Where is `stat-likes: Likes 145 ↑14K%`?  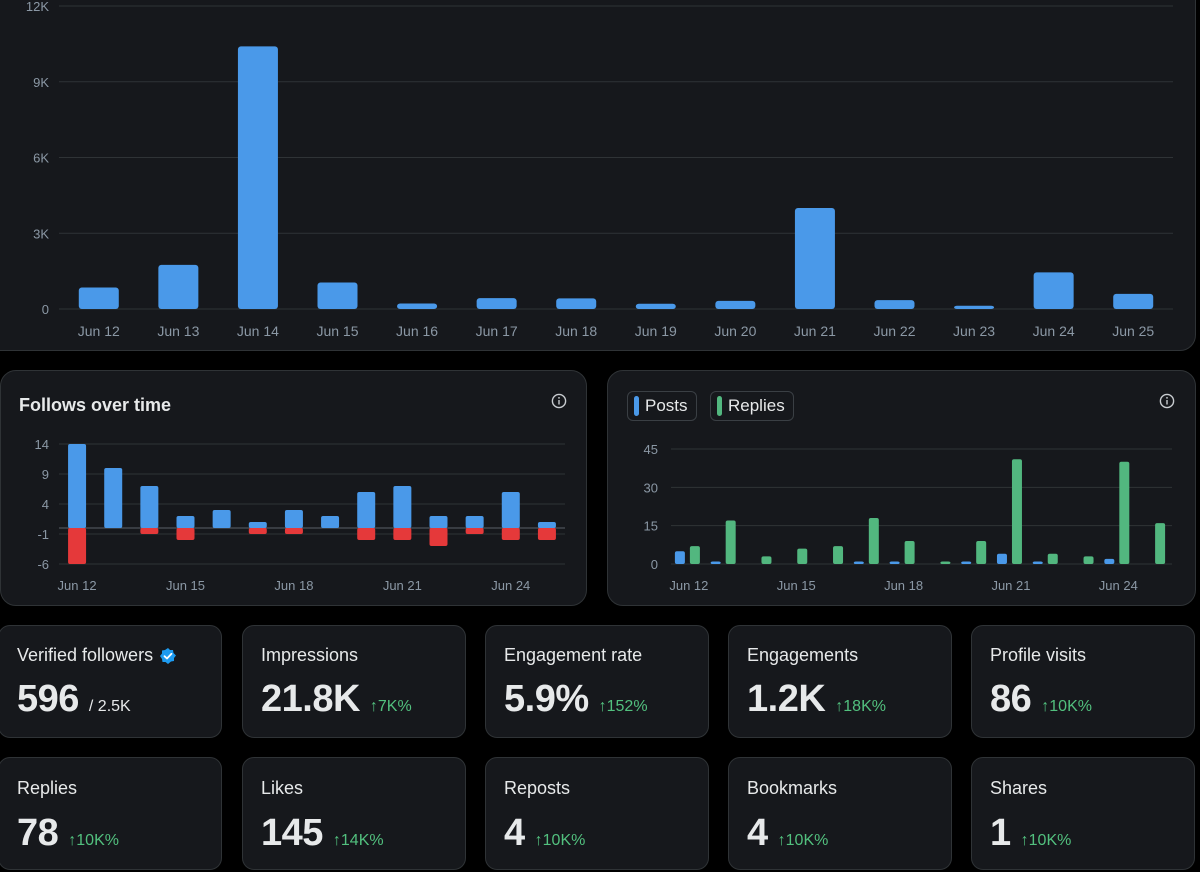
stat-likes: Likes 145 ↑14K% is located at coordinates (354, 813).